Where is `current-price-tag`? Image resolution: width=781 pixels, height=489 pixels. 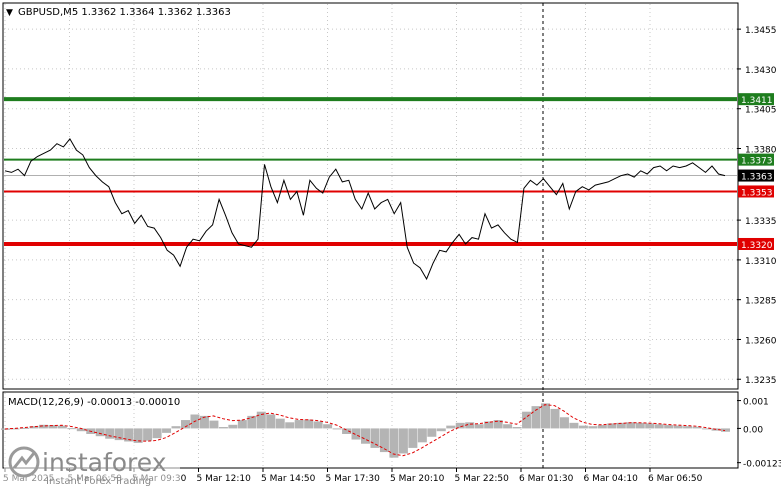
current-price-tag is located at coordinates (756, 175).